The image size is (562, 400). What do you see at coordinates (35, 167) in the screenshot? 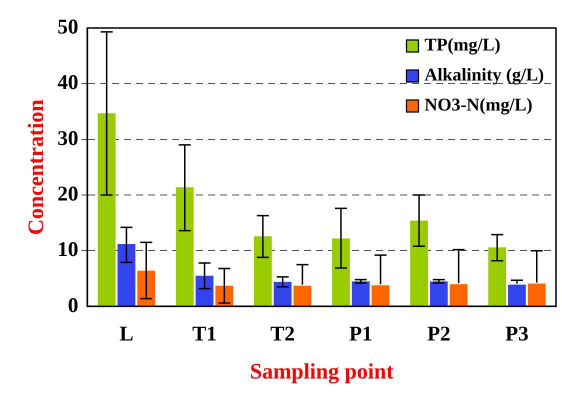
I see `y-axis-title: Concentration` at bounding box center [35, 167].